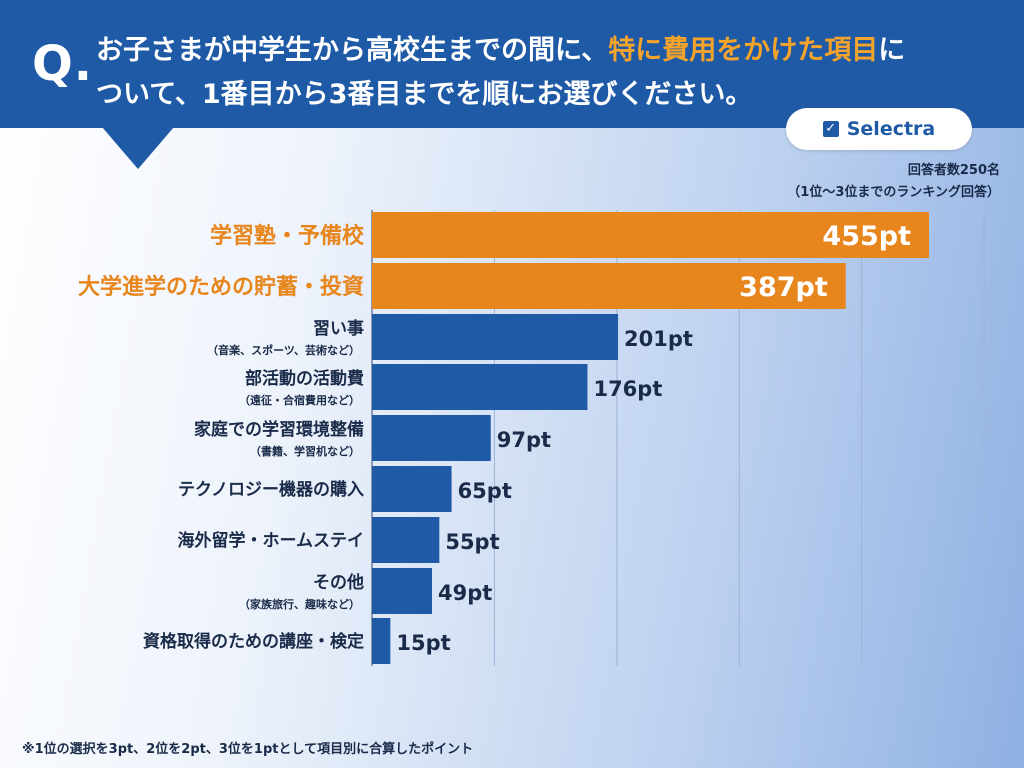 This screenshot has height=768, width=1024. What do you see at coordinates (271, 489) in the screenshot?
I see `category-label: テクノロジー機器の購入` at bounding box center [271, 489].